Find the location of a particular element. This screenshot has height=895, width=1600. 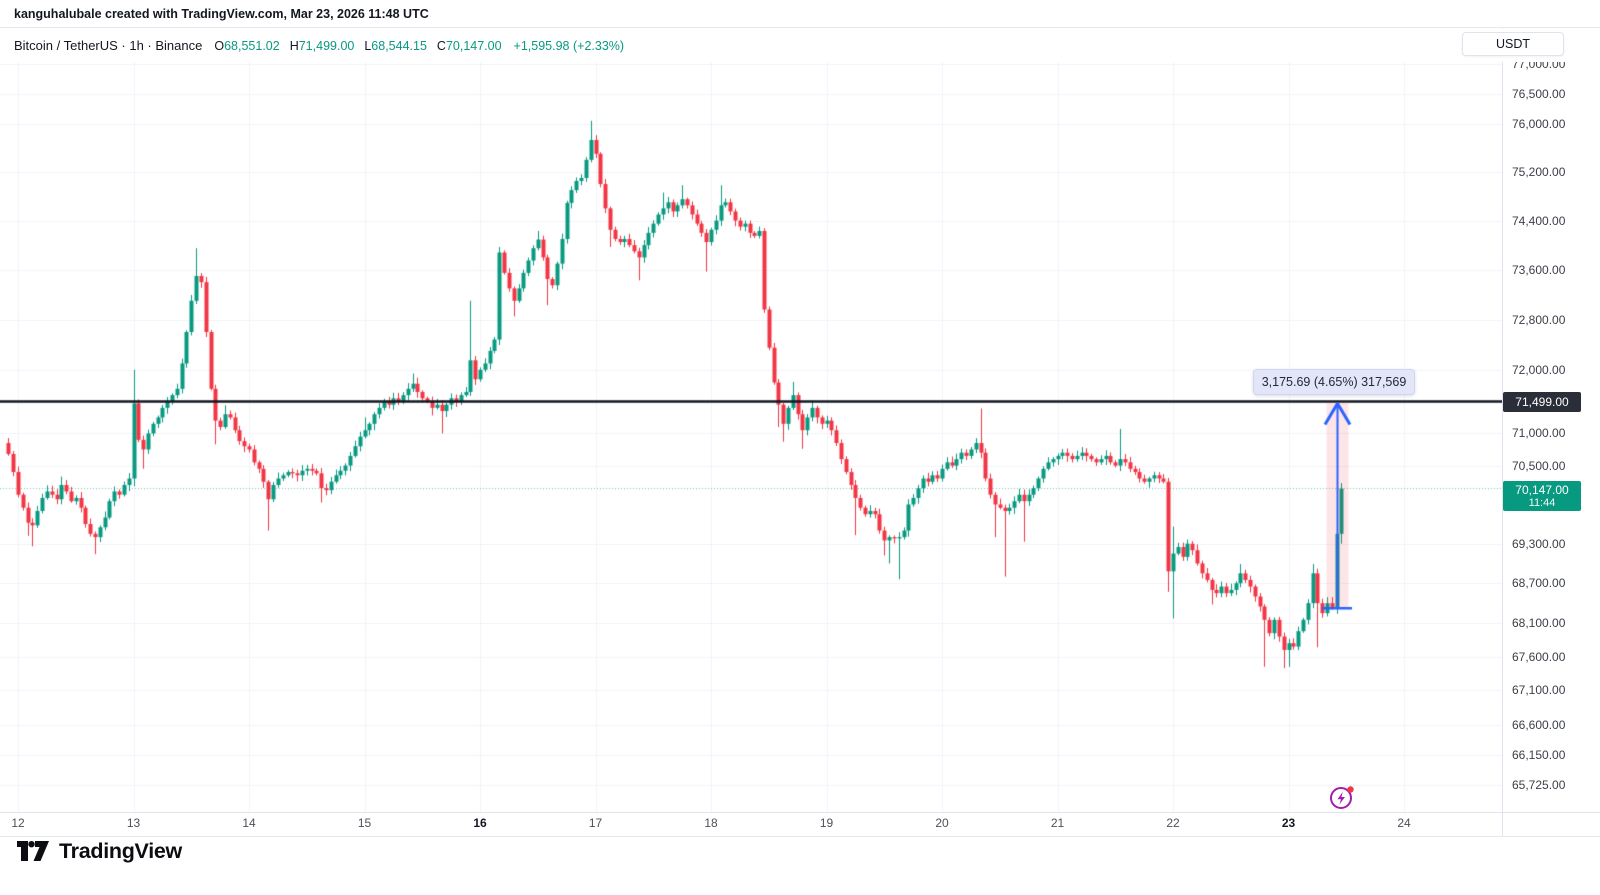

current-price-badge: 70,147.00 11:44 is located at coordinates (1542, 496).